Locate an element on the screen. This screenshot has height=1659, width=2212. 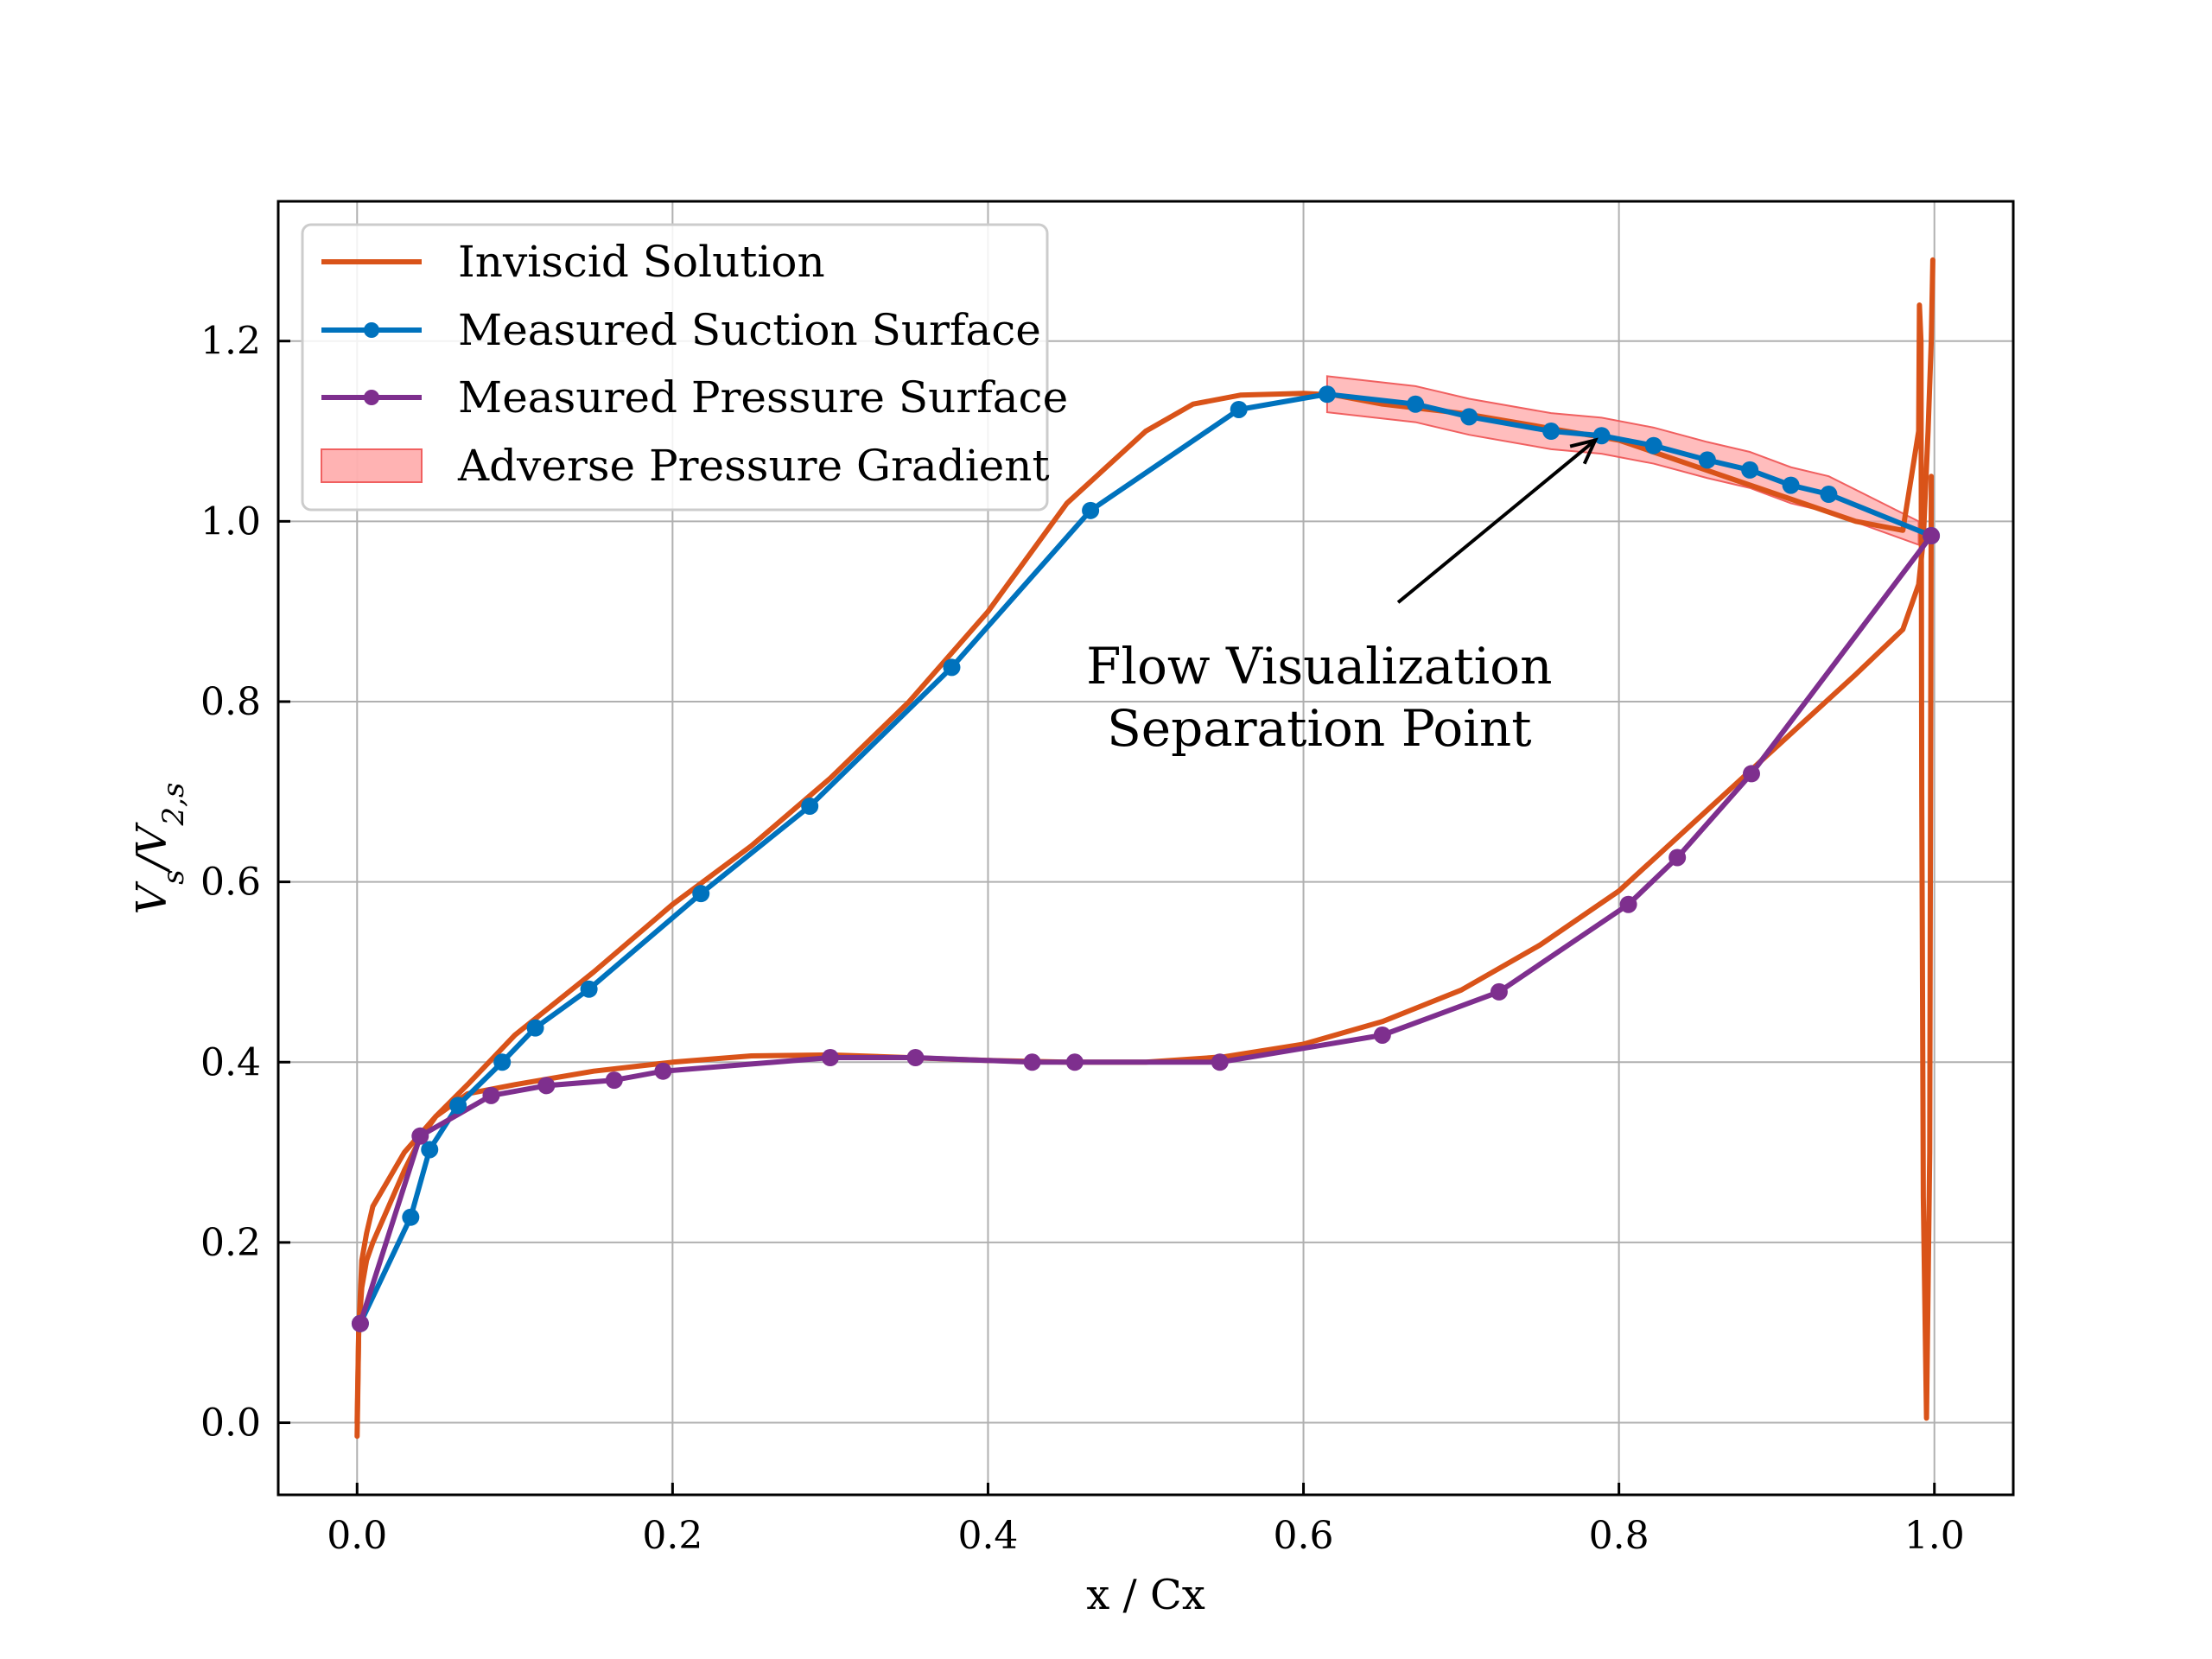
y-tick-label: 0.2 is located at coordinates (231, 1243).